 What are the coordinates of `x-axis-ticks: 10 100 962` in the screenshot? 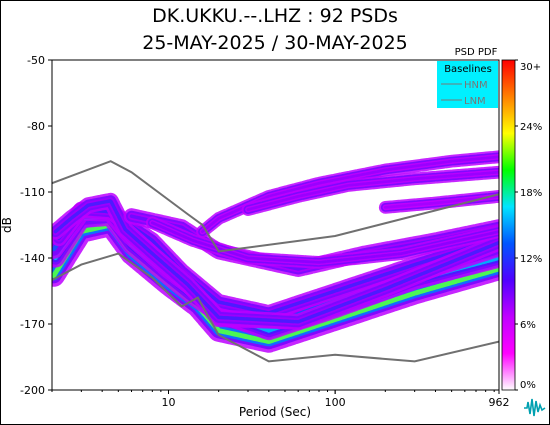 It's located at (280, 399).